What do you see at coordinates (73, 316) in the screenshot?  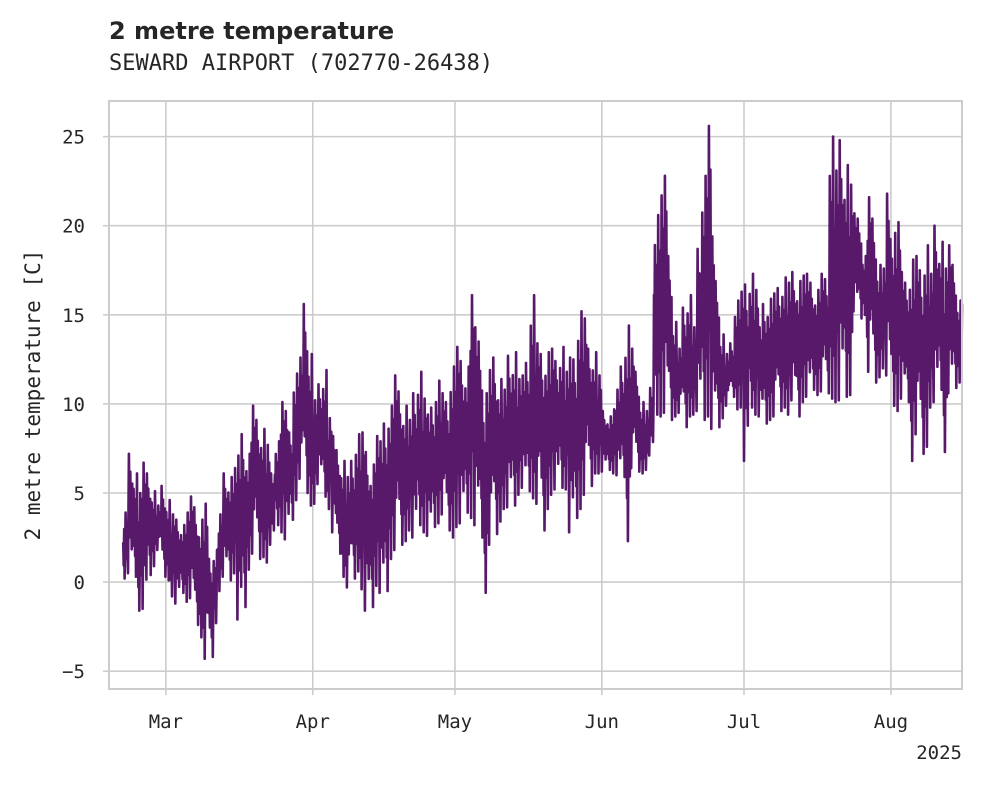 I see `y-tick-label: 15` at bounding box center [73, 316].